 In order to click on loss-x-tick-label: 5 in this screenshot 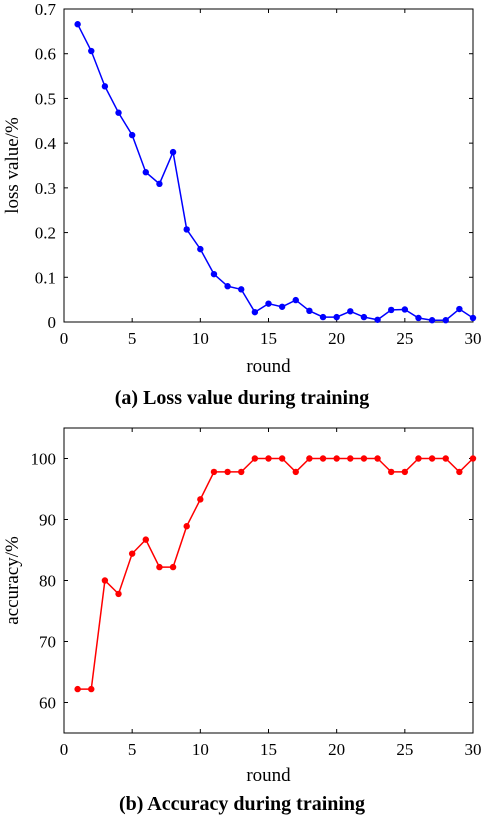, I will do `click(132, 338)`.